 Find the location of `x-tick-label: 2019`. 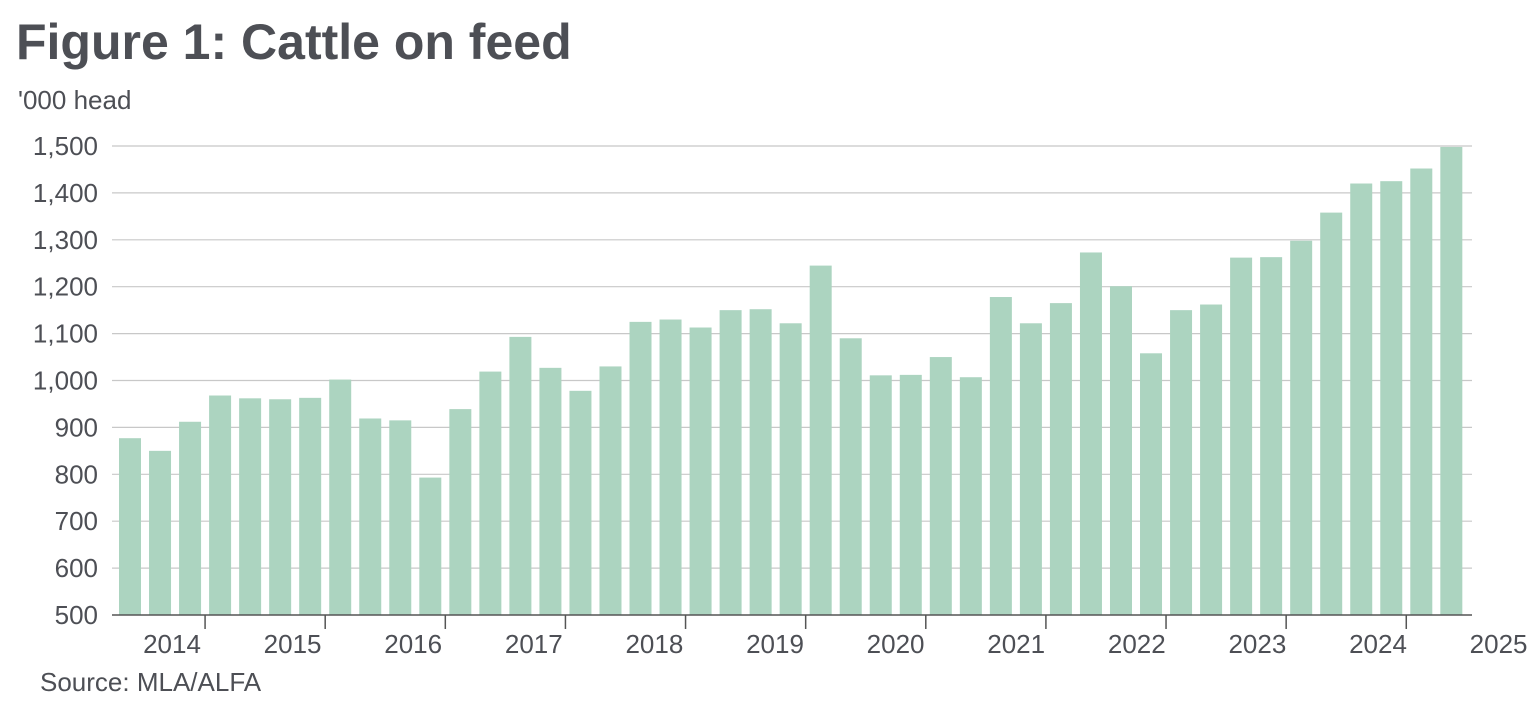

x-tick-label: 2019 is located at coordinates (775, 644).